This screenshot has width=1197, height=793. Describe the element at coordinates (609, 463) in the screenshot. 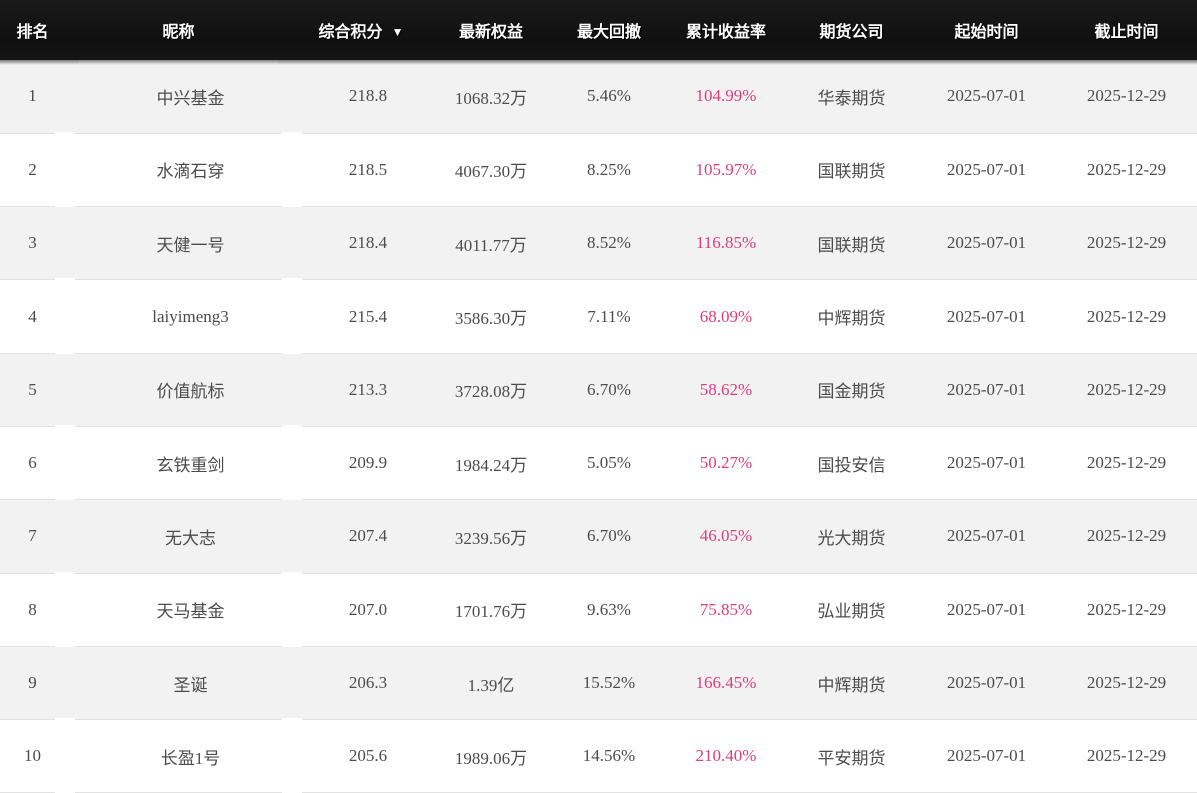

I see `drawdown-cell: 5.05%` at that location.